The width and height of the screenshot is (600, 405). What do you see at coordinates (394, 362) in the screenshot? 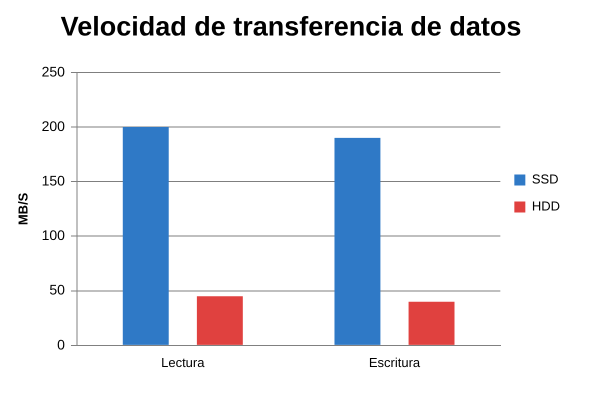
I see `x-tick-label: Escritura` at bounding box center [394, 362].